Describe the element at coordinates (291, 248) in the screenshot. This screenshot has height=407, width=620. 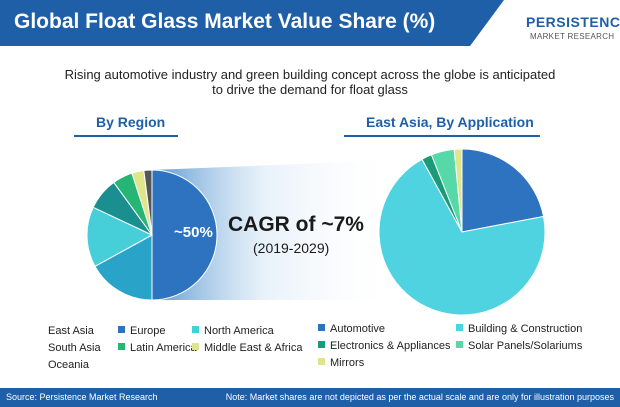
I see `cagr-period: (2019-2029)` at that location.